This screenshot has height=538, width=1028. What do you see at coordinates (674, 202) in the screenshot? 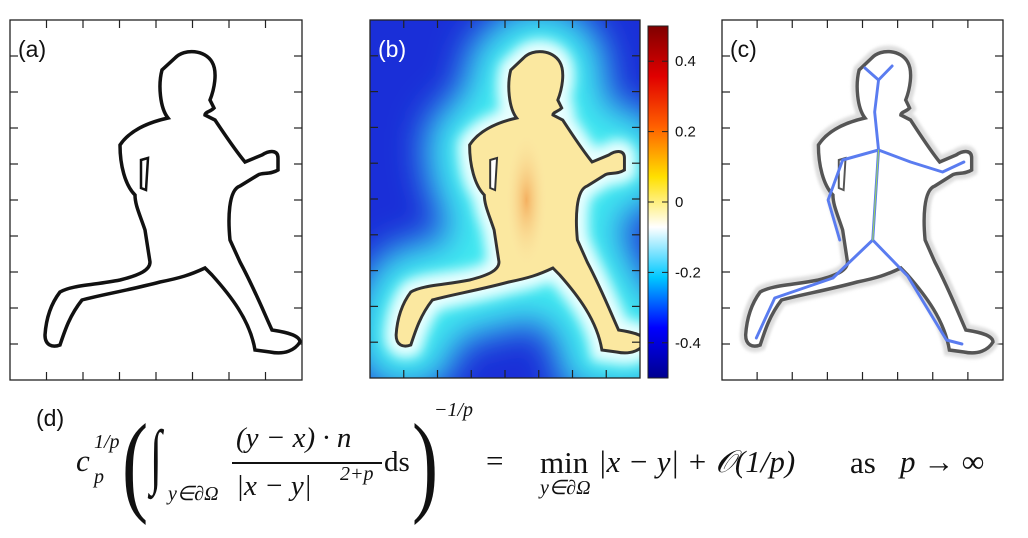
I see `colorbar-ticks: 0.4 0.2 0 -0.2 -0.4` at bounding box center [674, 202].